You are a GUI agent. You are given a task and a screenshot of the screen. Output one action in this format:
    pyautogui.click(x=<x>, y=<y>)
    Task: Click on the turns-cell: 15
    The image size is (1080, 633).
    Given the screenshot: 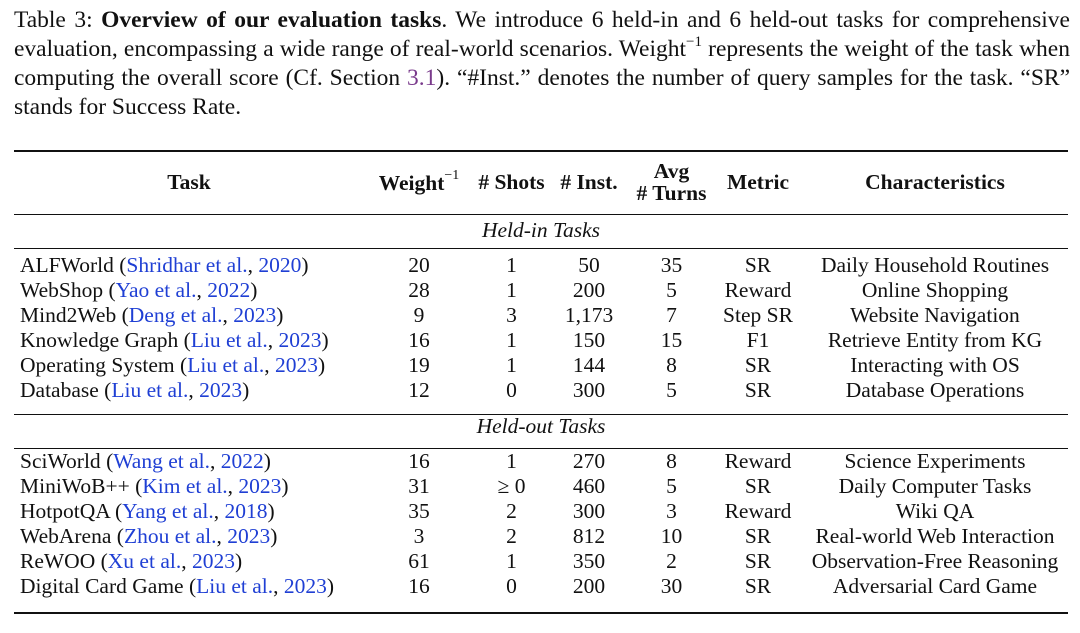 What is the action you would take?
    pyautogui.click(x=671, y=340)
    